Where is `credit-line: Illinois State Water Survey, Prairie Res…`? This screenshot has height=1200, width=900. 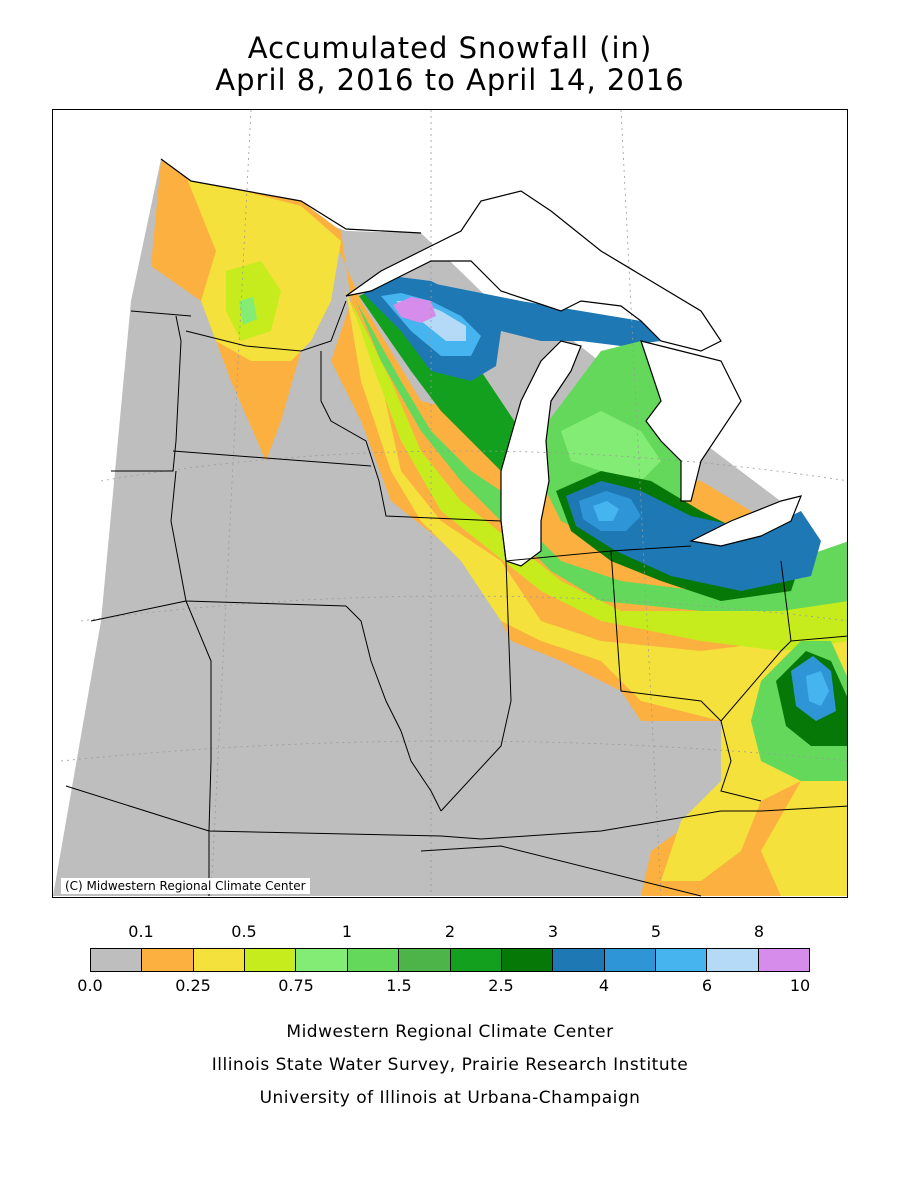
credit-line: Illinois State Water Survey, Prairie Res… is located at coordinates (450, 1065).